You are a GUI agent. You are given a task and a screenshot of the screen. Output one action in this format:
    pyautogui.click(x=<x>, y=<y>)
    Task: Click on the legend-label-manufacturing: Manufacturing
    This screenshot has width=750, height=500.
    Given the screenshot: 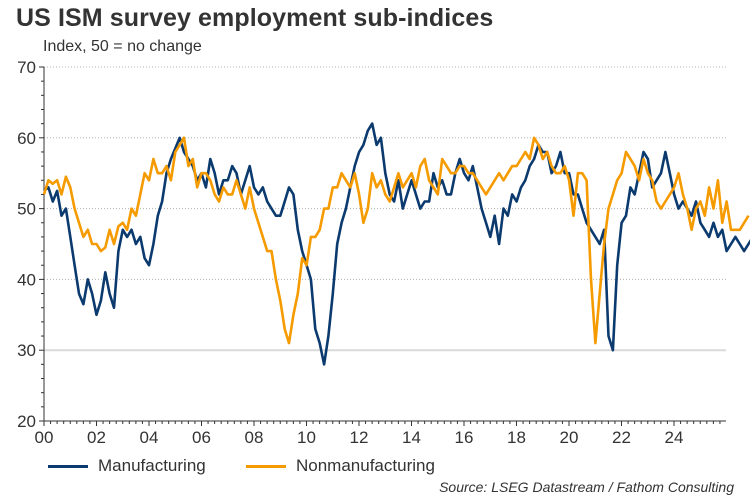 What is the action you would take?
    pyautogui.click(x=152, y=465)
    